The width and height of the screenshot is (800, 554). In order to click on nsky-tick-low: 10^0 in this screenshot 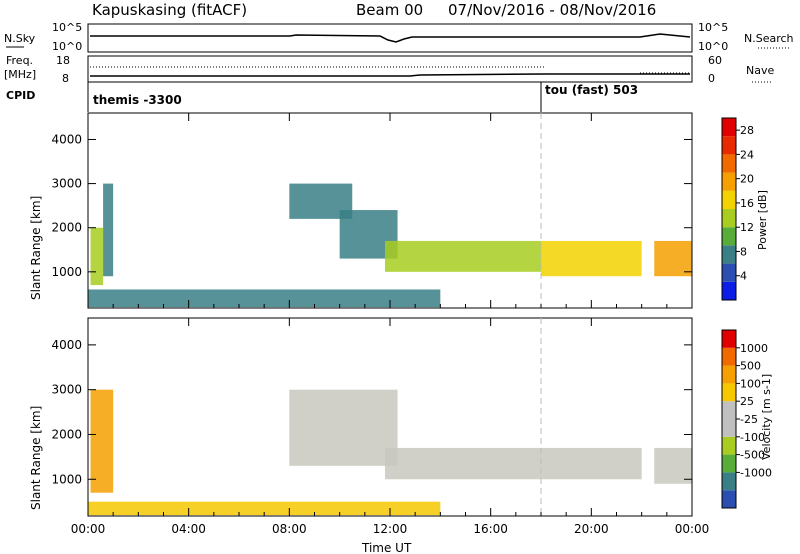, I will do `click(67, 46)`.